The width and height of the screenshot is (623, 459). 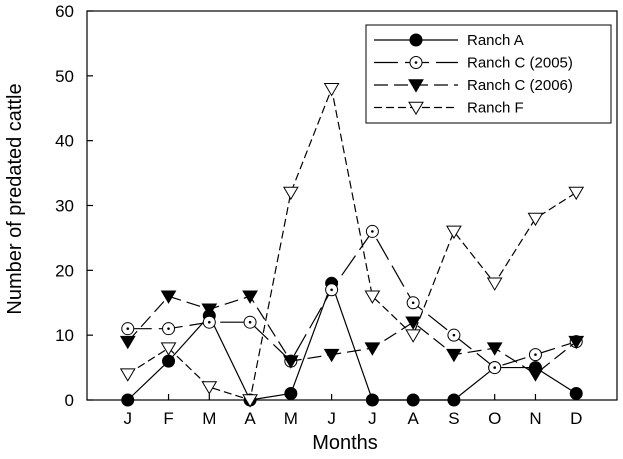 What do you see at coordinates (64, 11) in the screenshot?
I see `y-tick-label: 60` at bounding box center [64, 11].